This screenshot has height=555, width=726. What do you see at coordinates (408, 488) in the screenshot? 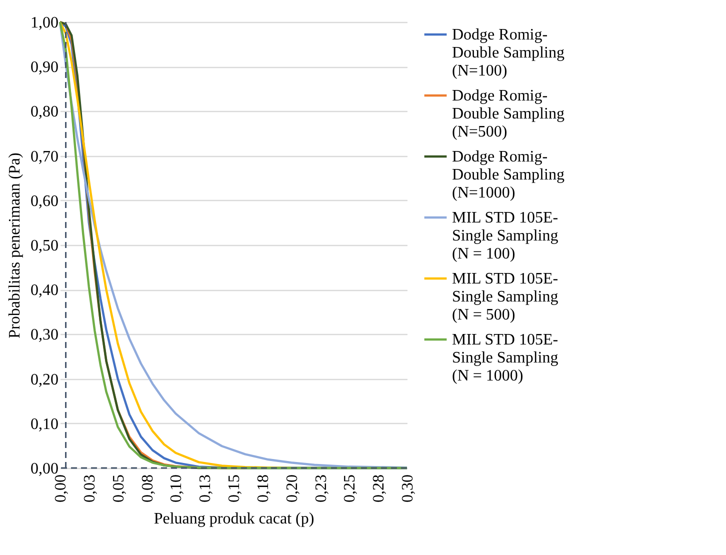
I see `x-tick-label: 0,30` at bounding box center [408, 488].